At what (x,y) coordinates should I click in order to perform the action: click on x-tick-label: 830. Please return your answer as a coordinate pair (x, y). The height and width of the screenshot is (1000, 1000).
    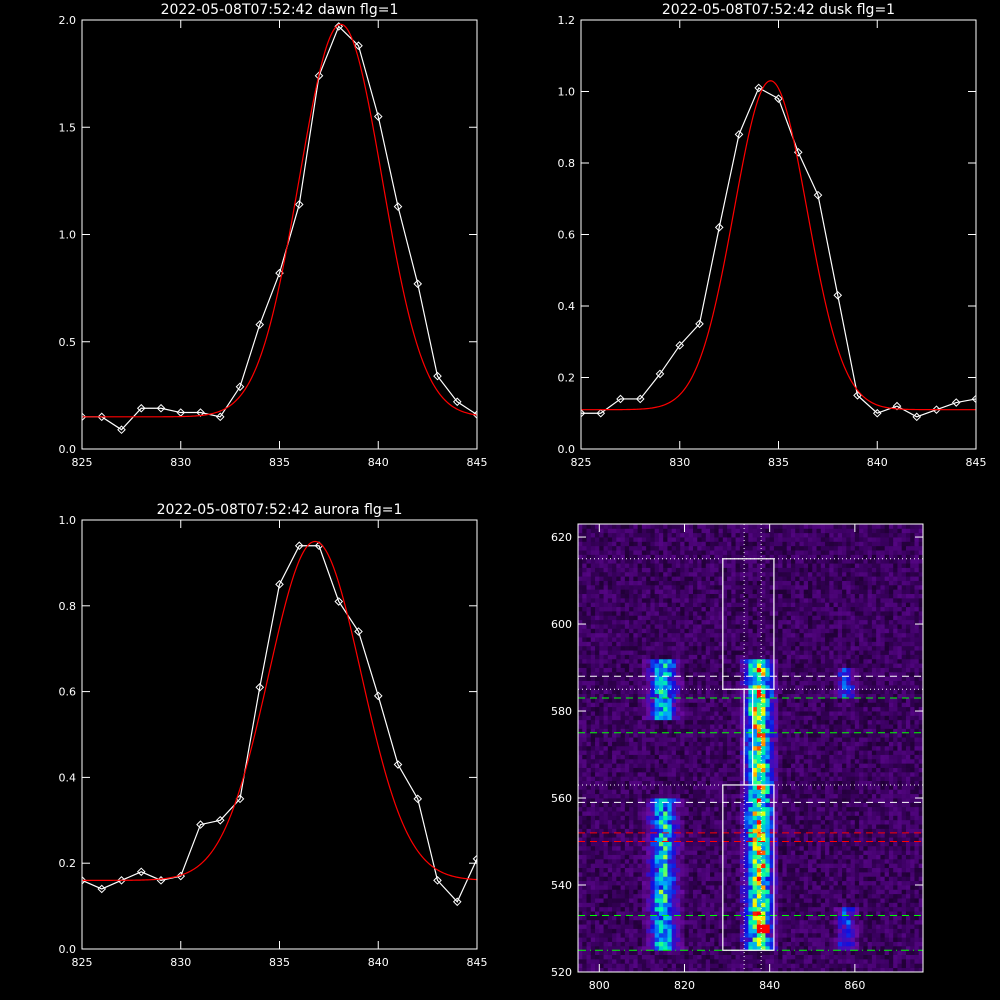
    Looking at the image, I should click on (180, 462).